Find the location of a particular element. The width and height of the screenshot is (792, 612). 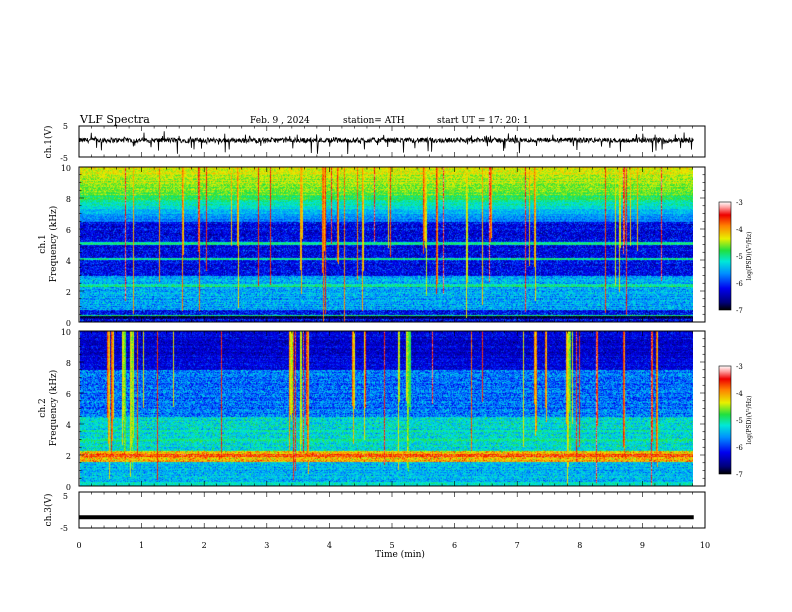

ch2-freq-tick-8: 8 is located at coordinates (68, 363).